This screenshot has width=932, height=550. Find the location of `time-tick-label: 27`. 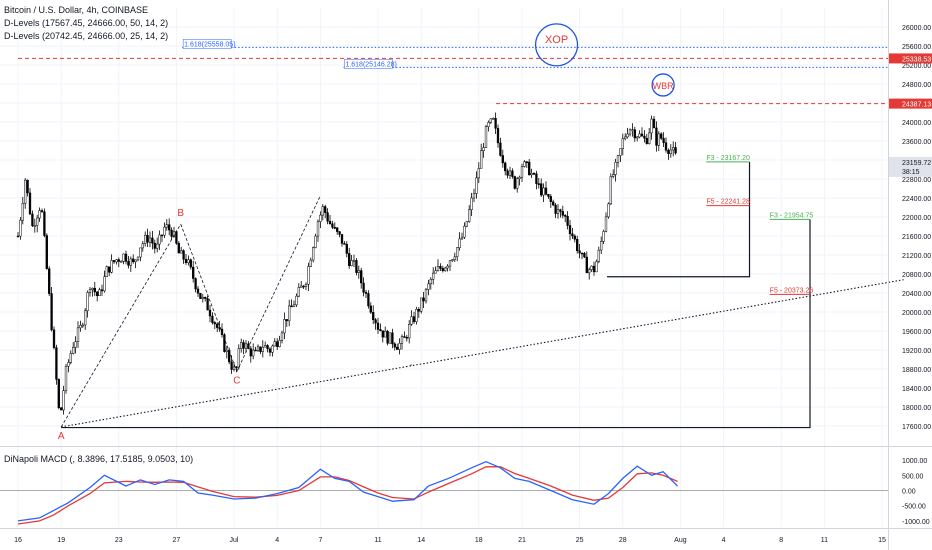

time-tick-label: 27 is located at coordinates (177, 540).